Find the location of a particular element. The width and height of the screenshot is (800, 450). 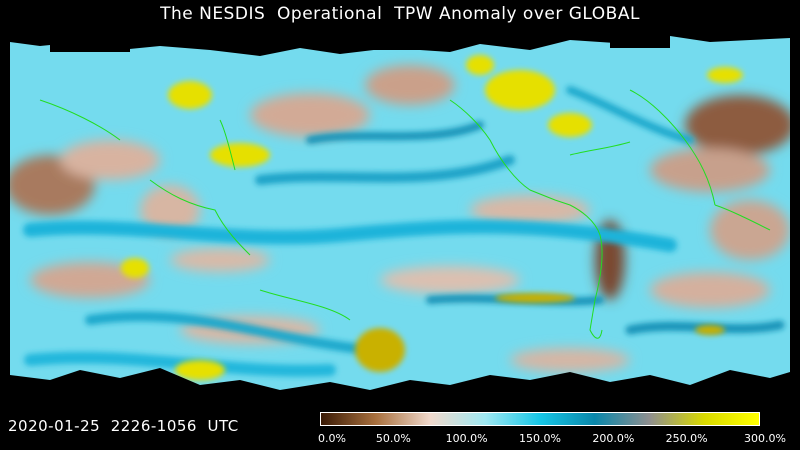

no-data-south is located at coordinates (400, 384).